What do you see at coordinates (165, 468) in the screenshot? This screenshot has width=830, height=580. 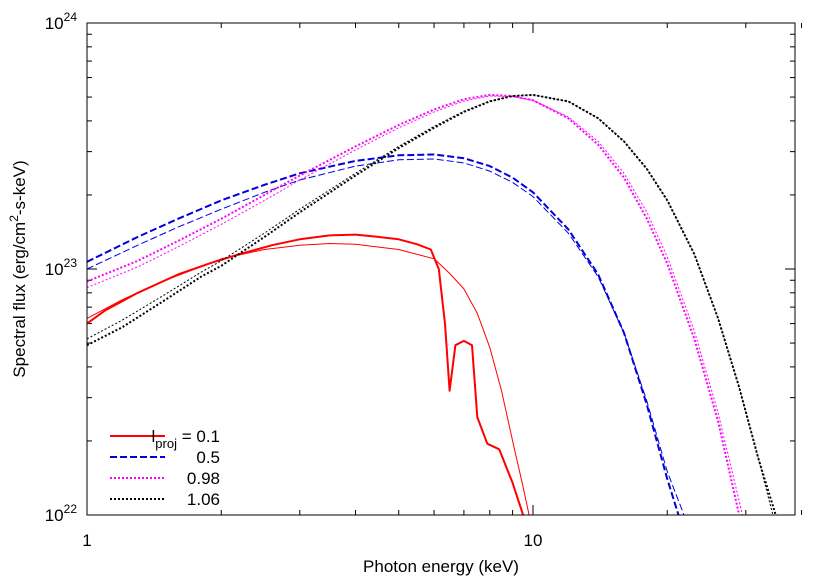 I see `legend: lproj = 0.10.5 0.98 1.06` at bounding box center [165, 468].